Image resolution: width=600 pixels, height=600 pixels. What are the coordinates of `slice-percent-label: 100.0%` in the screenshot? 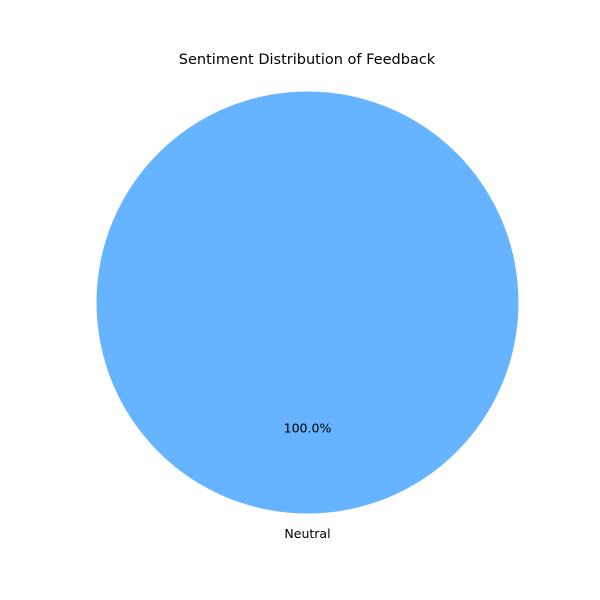 It's located at (308, 428).